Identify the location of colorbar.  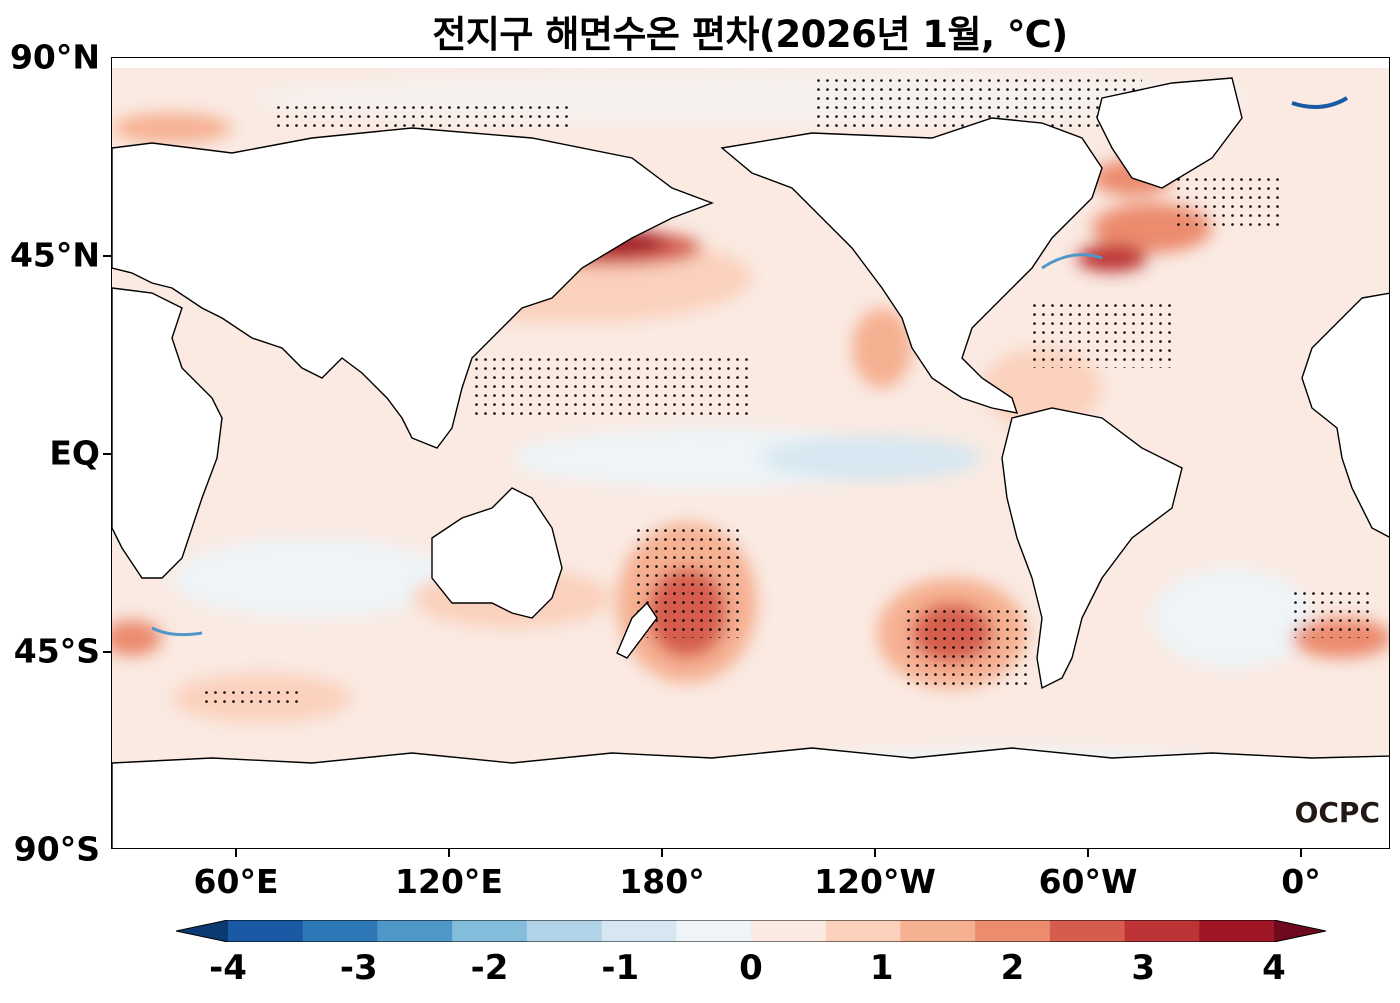
(751, 931).